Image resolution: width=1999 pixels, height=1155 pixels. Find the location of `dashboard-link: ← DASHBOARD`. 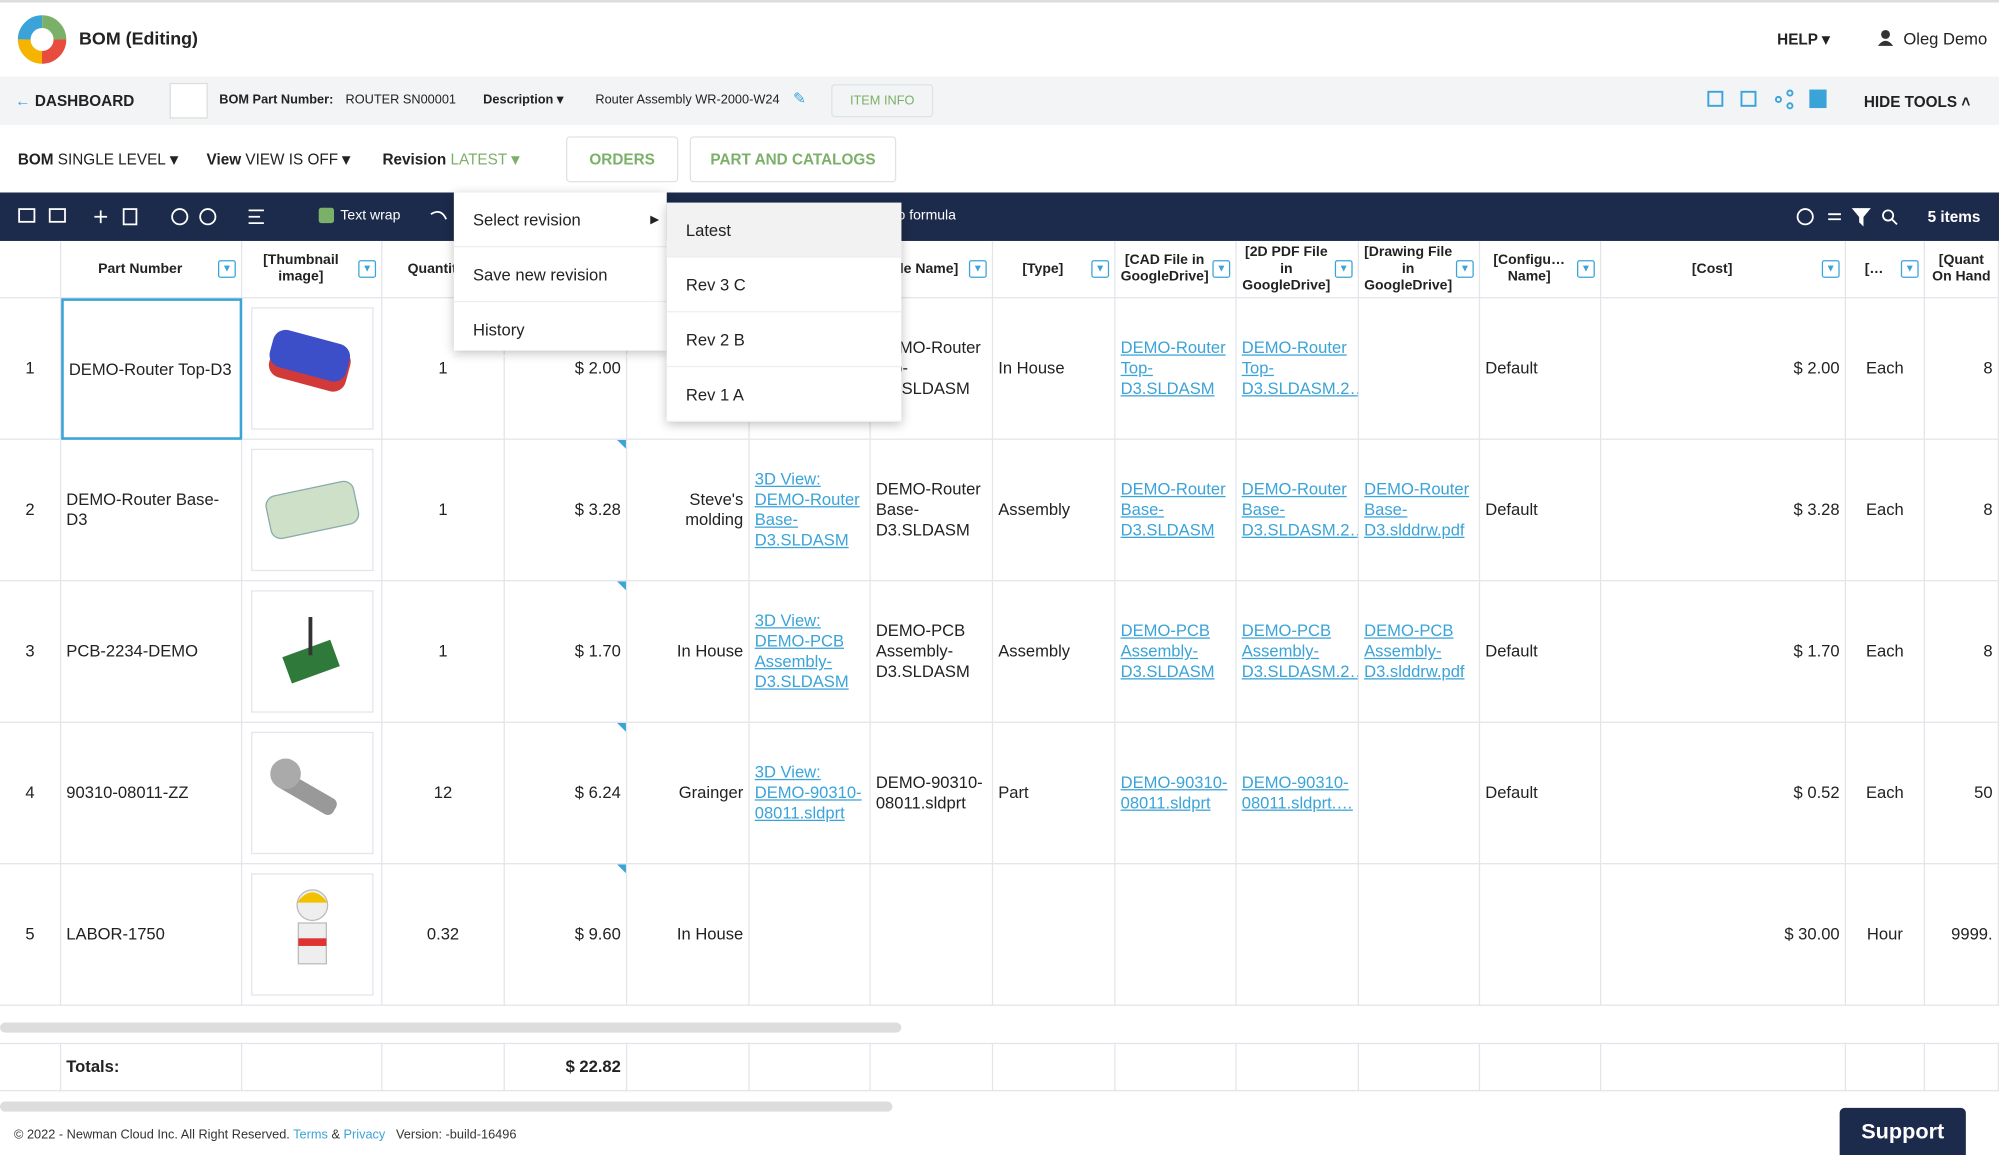

dashboard-link: ← DASHBOARD is located at coordinates (75, 100).